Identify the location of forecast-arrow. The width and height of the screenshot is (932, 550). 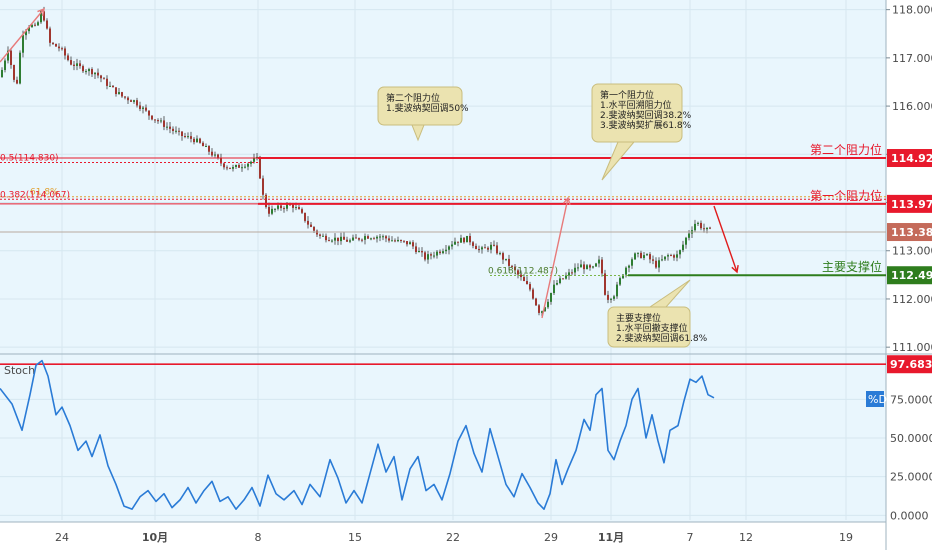
(725, 239).